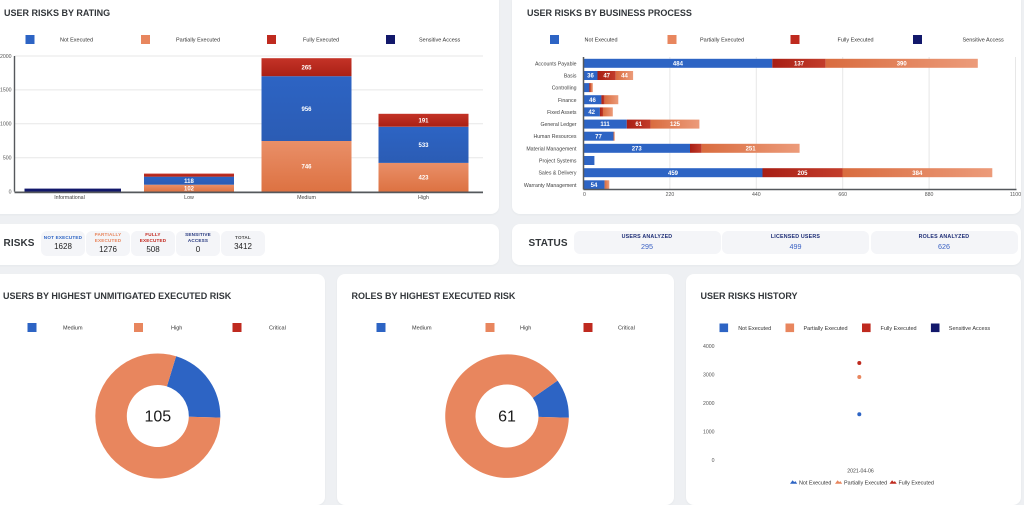 The image size is (1024, 505). What do you see at coordinates (549, 186) in the screenshot?
I see `svg-text: Warranty Management` at bounding box center [549, 186].